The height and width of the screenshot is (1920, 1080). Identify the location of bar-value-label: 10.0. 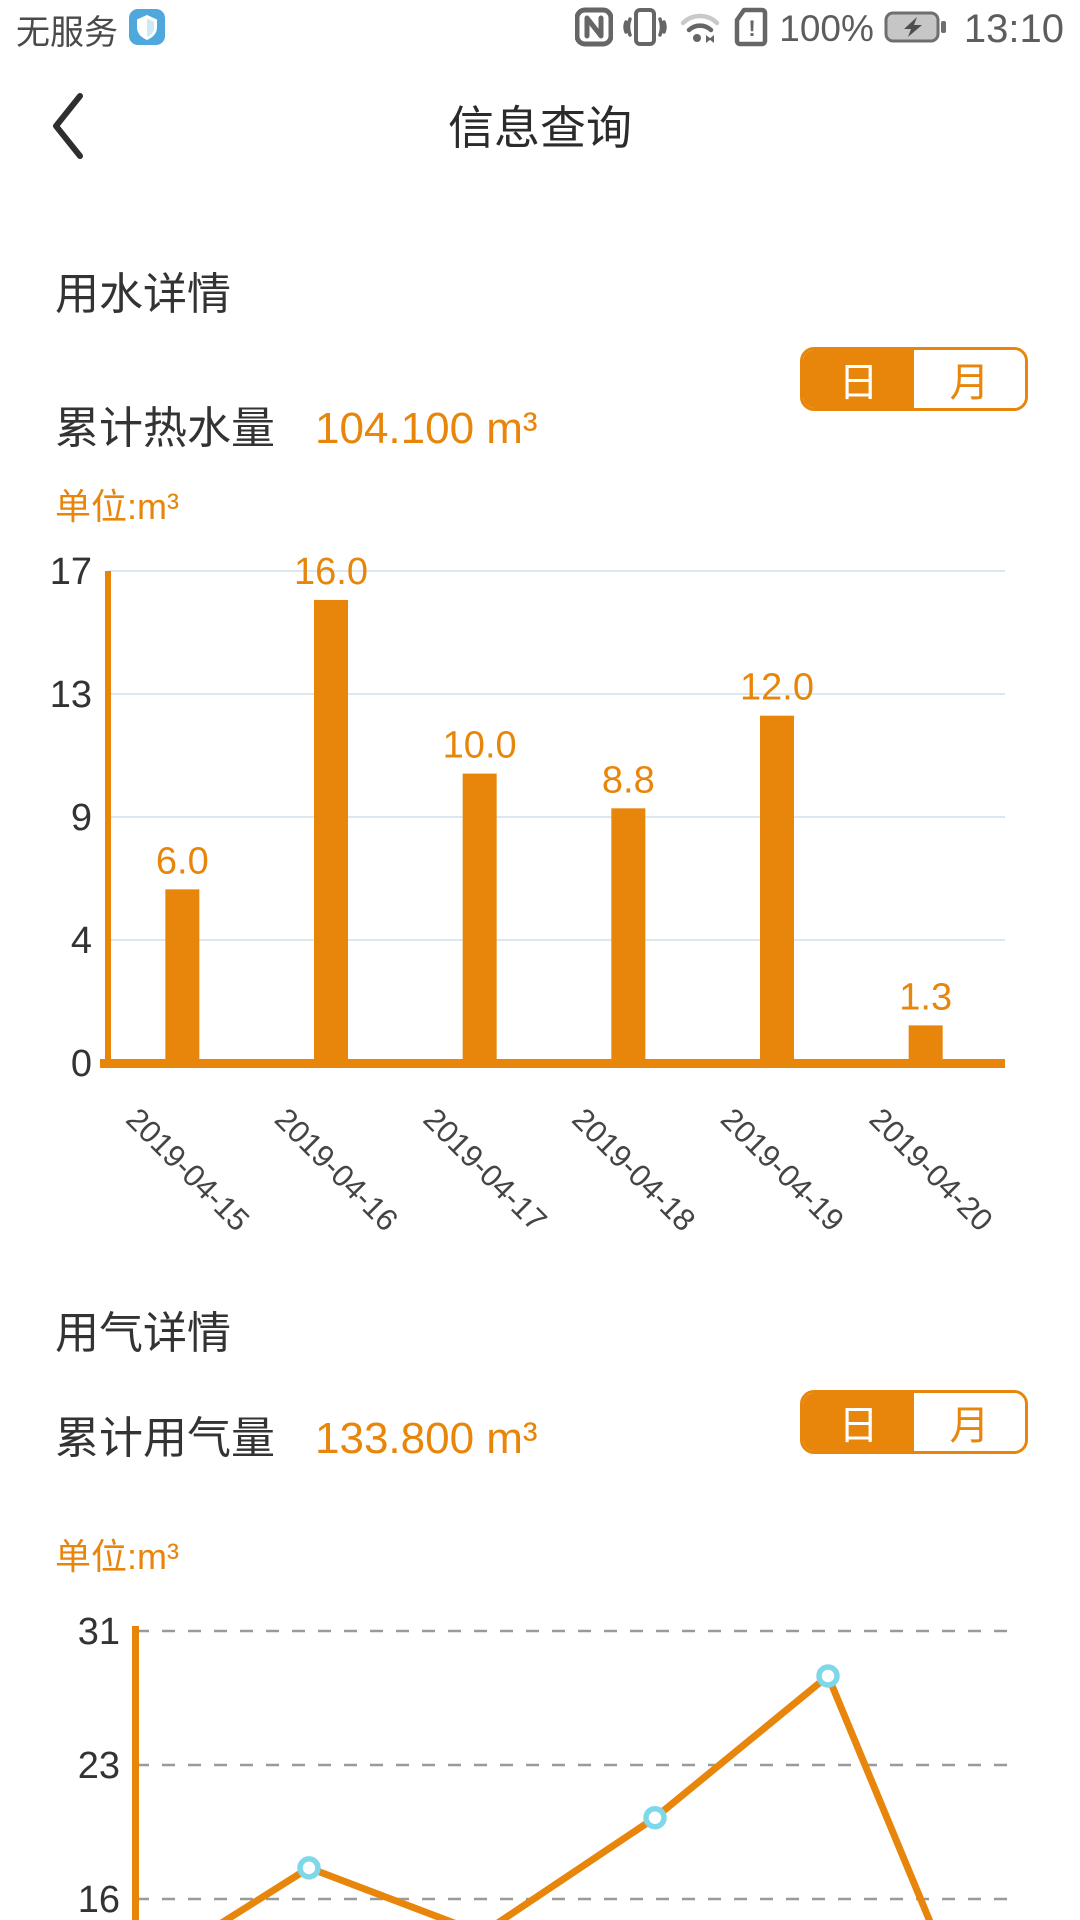
(480, 746).